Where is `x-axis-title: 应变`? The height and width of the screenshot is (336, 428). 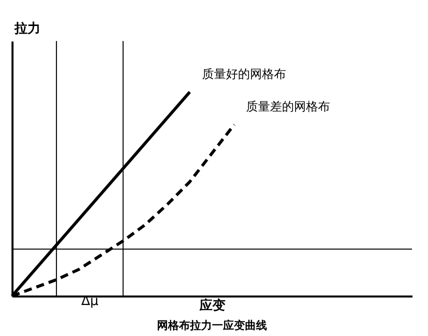
x-axis-title: 应变 is located at coordinates (212, 306).